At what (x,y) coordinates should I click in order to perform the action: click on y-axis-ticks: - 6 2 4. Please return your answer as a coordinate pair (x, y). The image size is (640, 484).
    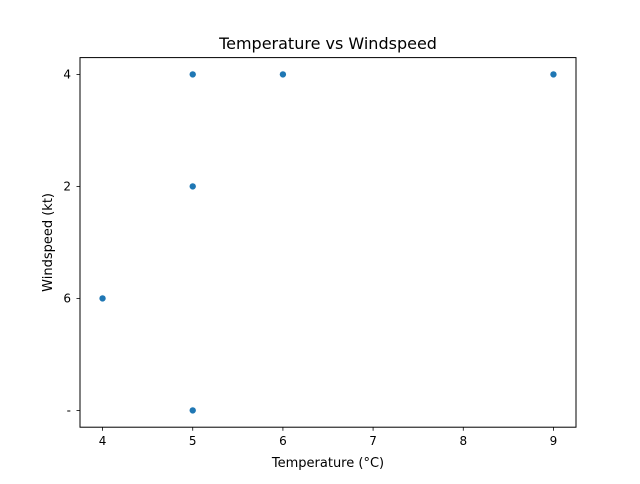
    Looking at the image, I should click on (71, 242).